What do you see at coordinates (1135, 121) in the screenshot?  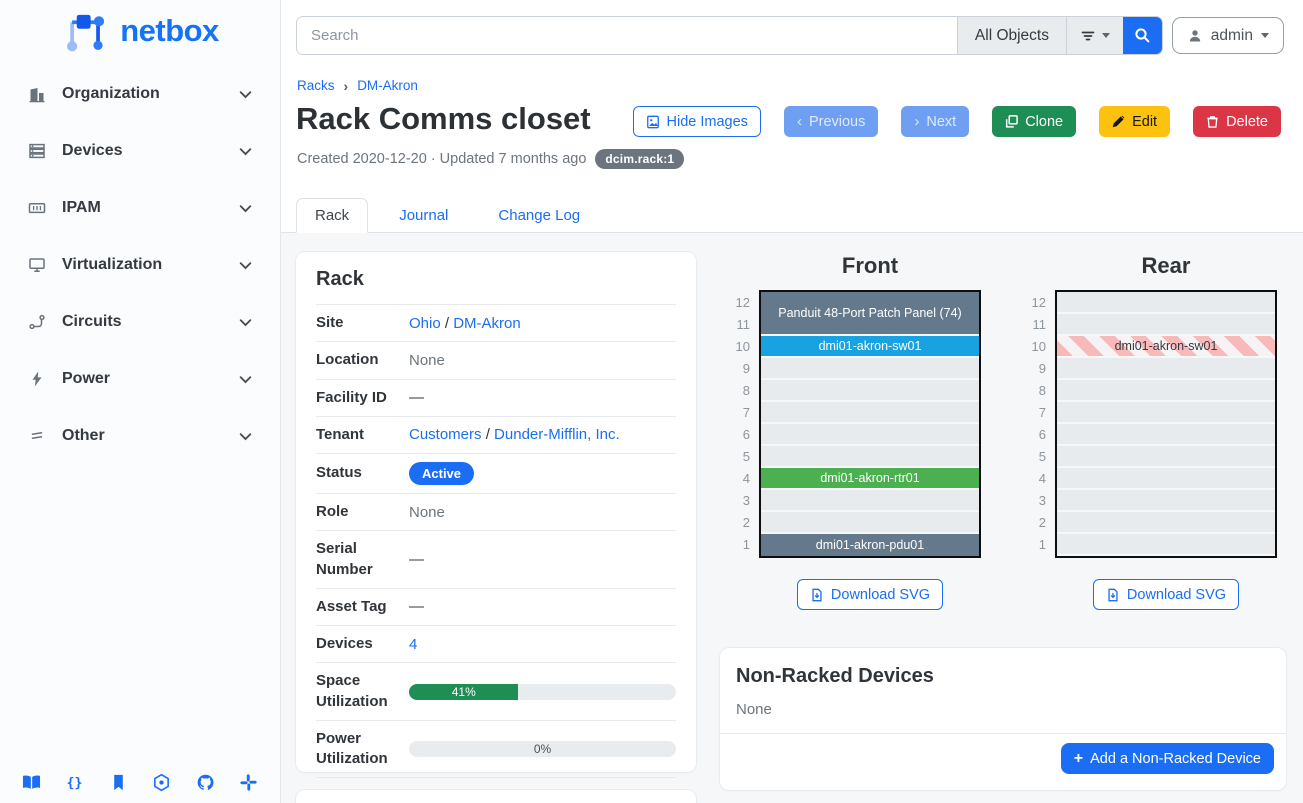 I see `edit-button: Edit` at bounding box center [1135, 121].